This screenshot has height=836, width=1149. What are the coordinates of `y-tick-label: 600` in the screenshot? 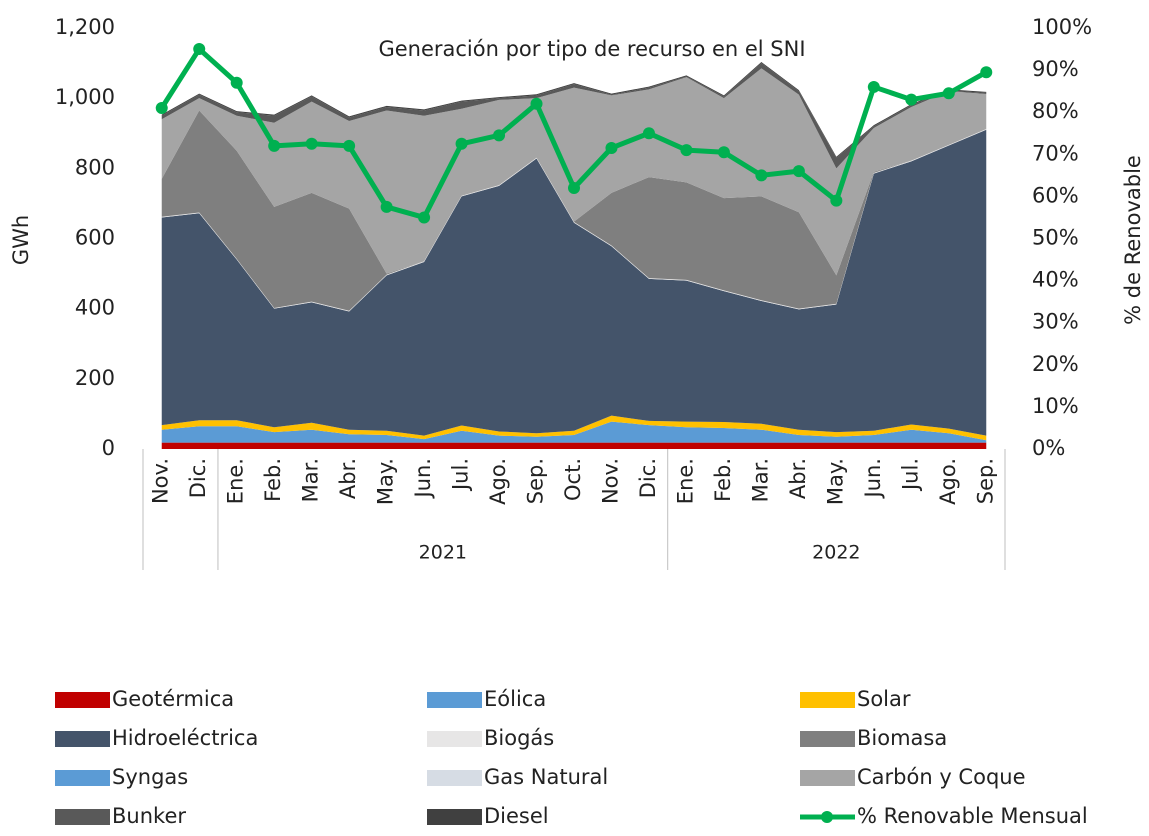 It's located at (95, 238).